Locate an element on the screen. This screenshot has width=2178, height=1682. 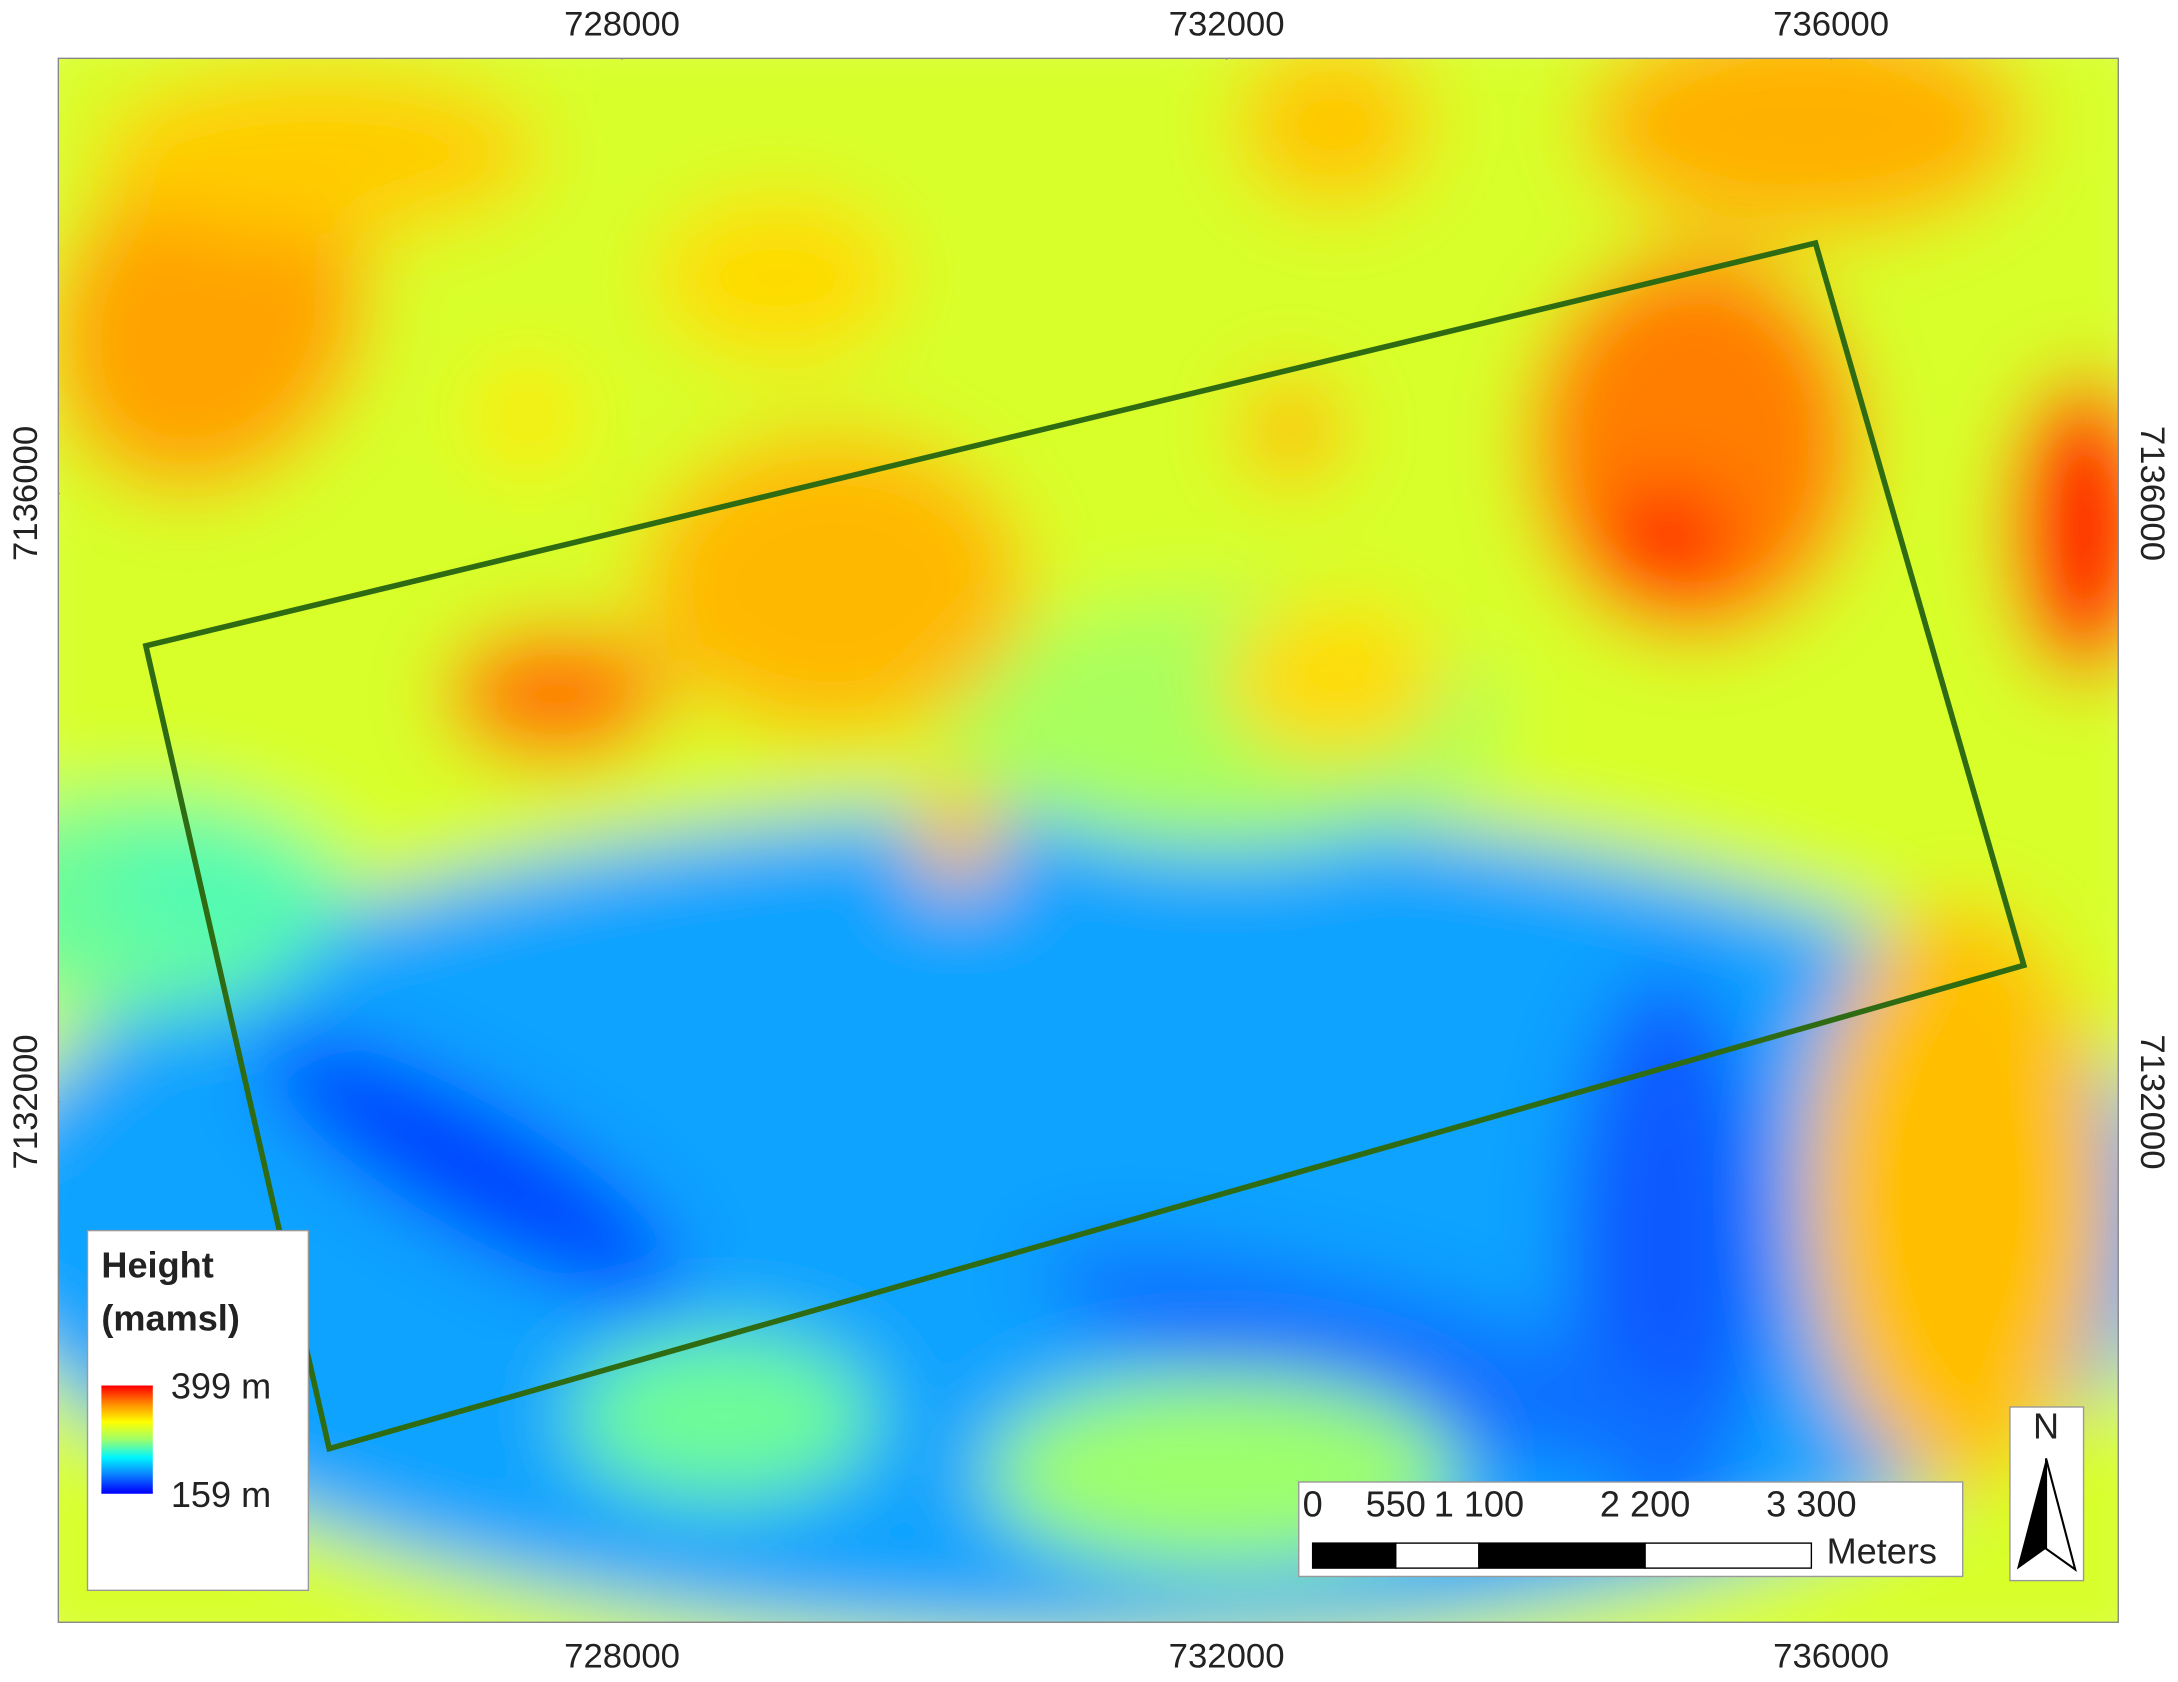
legend-title: Height is located at coordinates (157, 1265).